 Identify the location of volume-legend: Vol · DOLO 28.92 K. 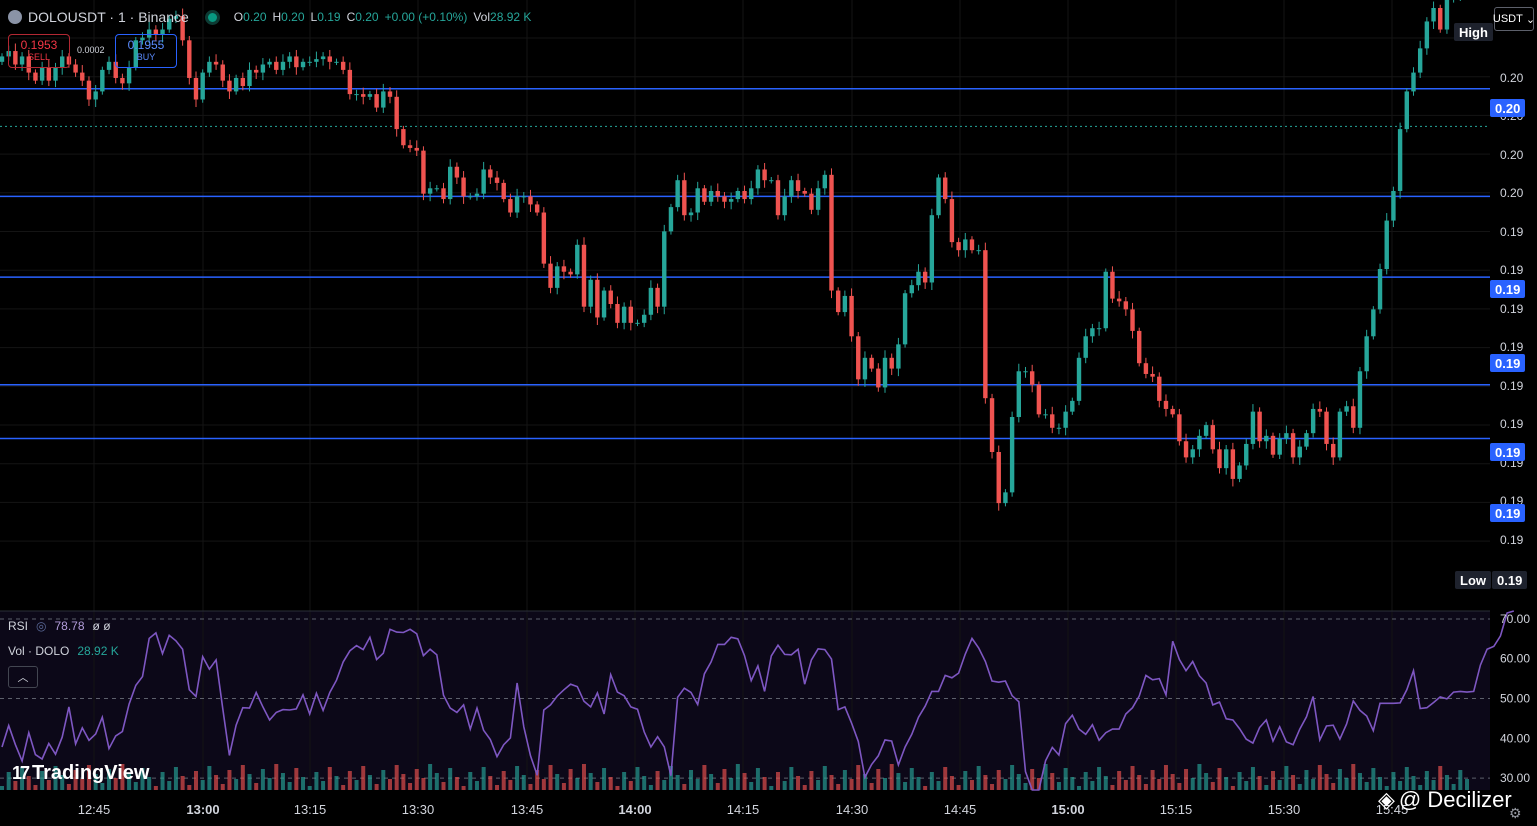
(63, 651).